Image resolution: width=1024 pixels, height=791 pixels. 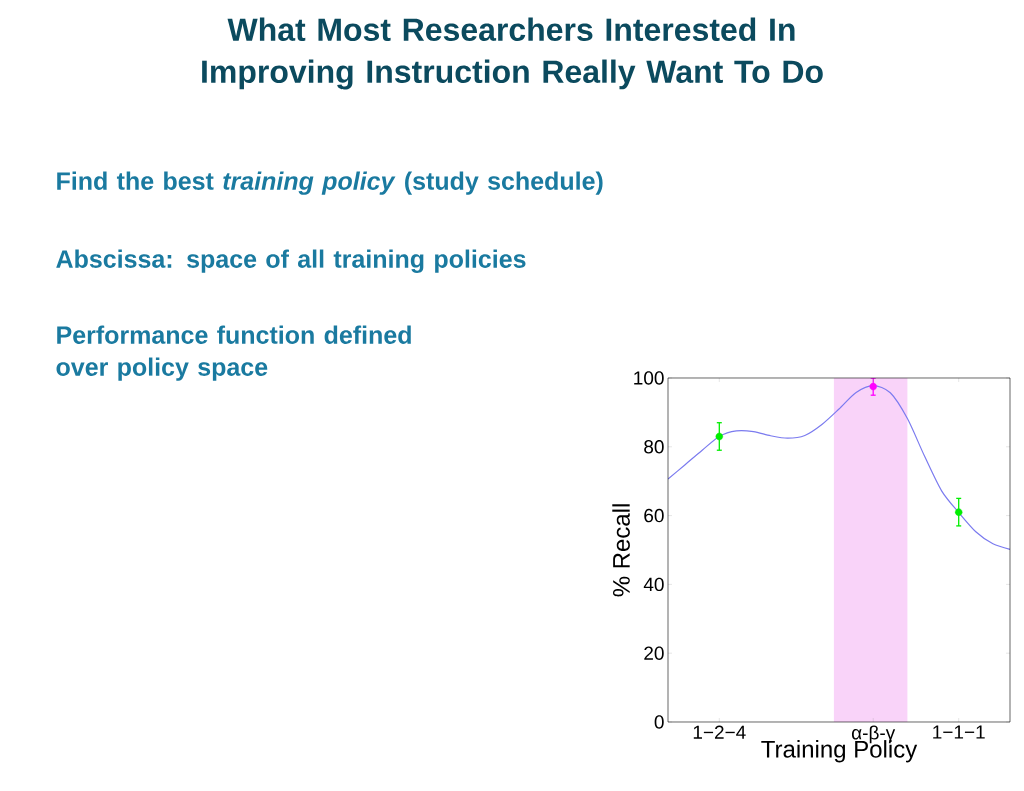 I want to click on y-tick-label: 20, so click(x=654, y=653).